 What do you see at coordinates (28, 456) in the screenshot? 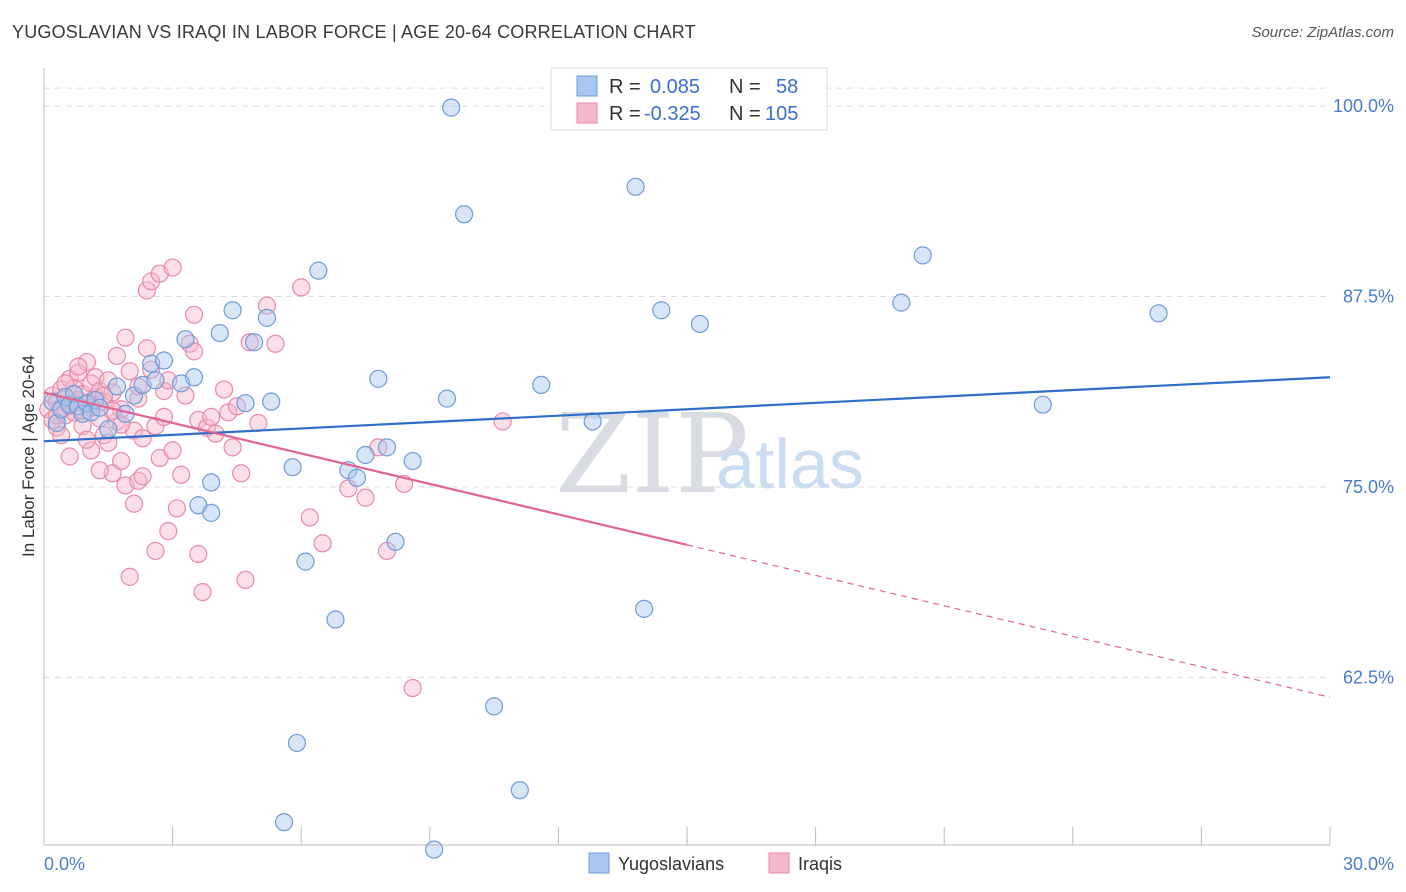
I see `y-axis-title: In Labor Force | Age 20-64` at bounding box center [28, 456].